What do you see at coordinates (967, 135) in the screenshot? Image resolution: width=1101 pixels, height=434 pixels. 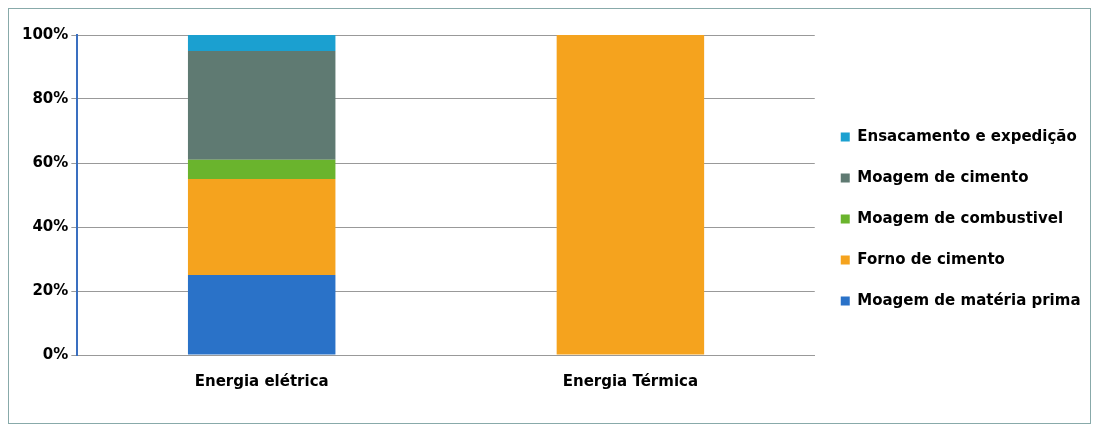 I see `legend-label: Ensacamento e expedição` at bounding box center [967, 135].